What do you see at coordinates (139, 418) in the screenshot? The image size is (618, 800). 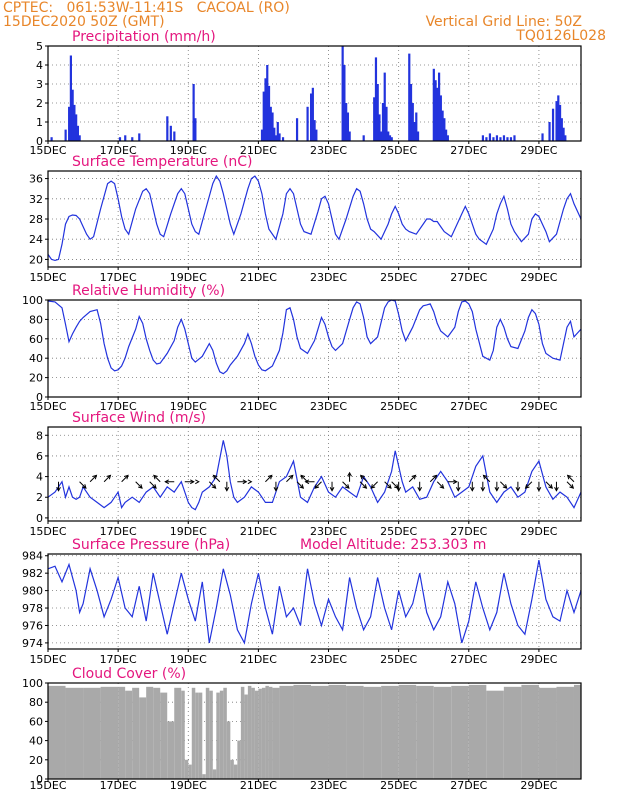 I see `panel-title: Surface Wind (m/s)` at bounding box center [139, 418].